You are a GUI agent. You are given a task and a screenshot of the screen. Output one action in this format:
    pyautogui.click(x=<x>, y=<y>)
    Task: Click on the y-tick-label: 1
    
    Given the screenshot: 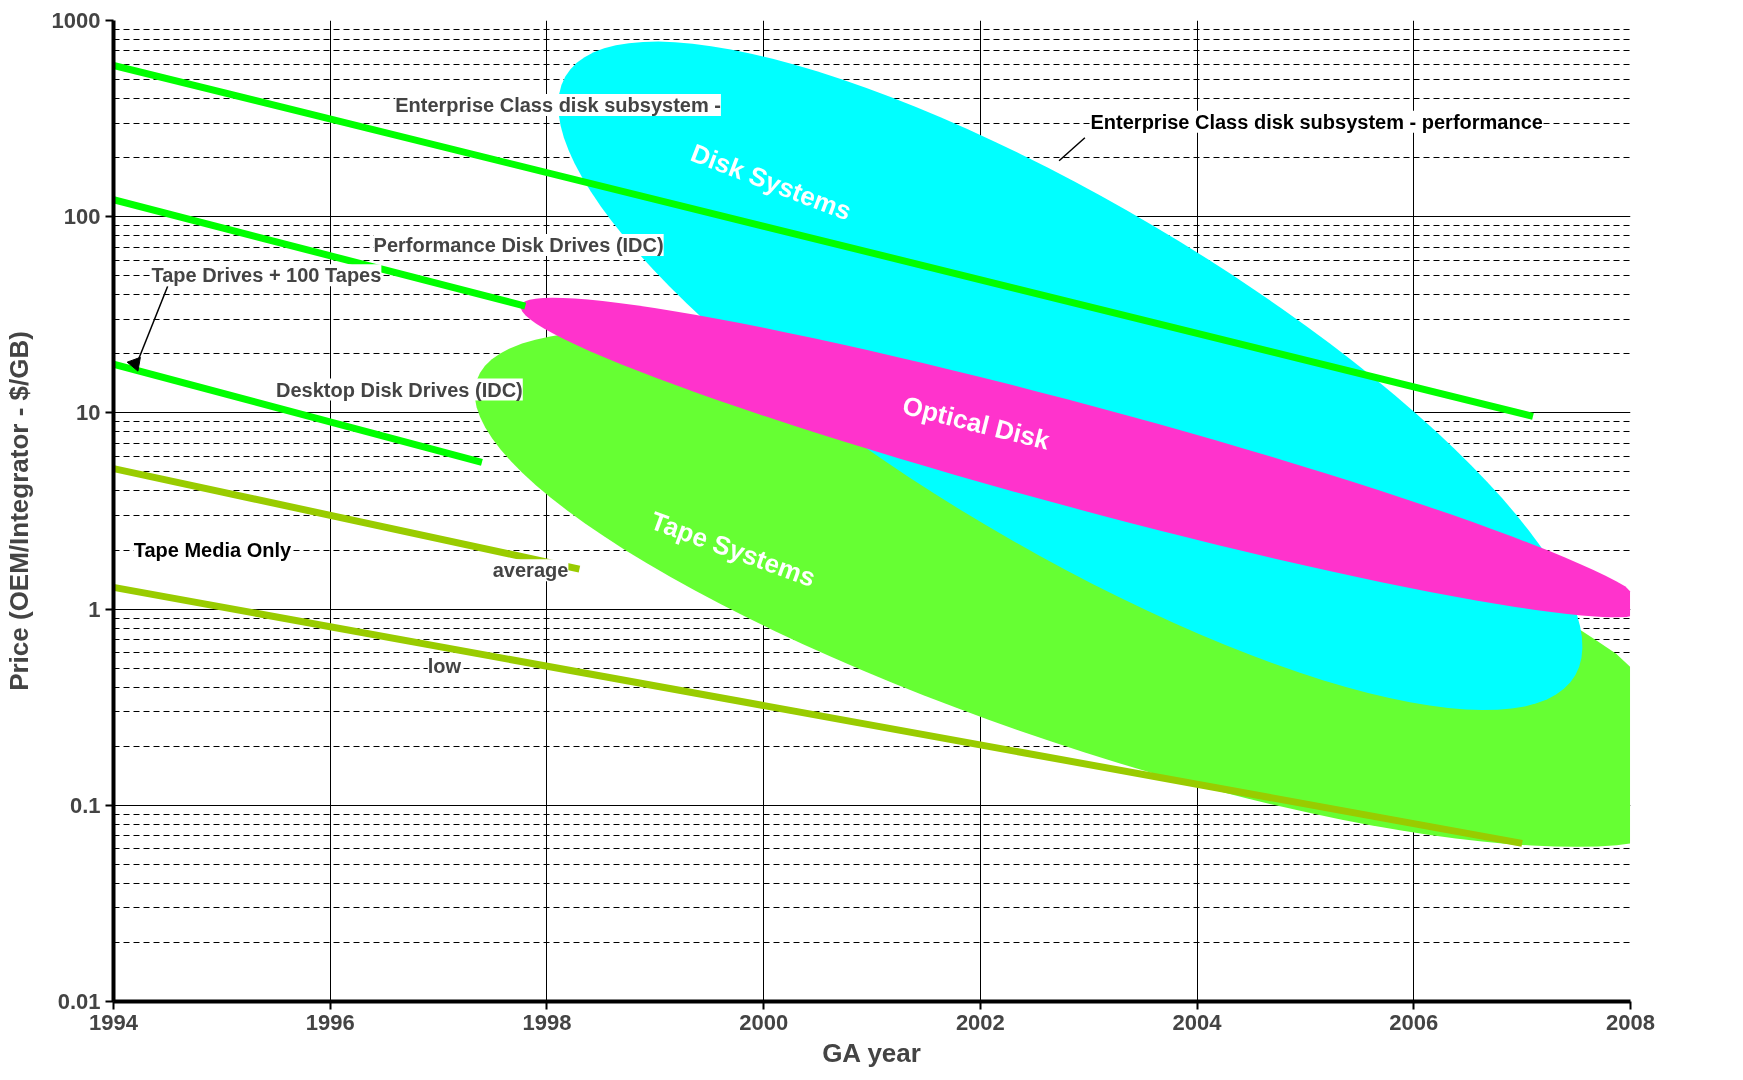 What is the action you would take?
    pyautogui.click(x=94, y=609)
    